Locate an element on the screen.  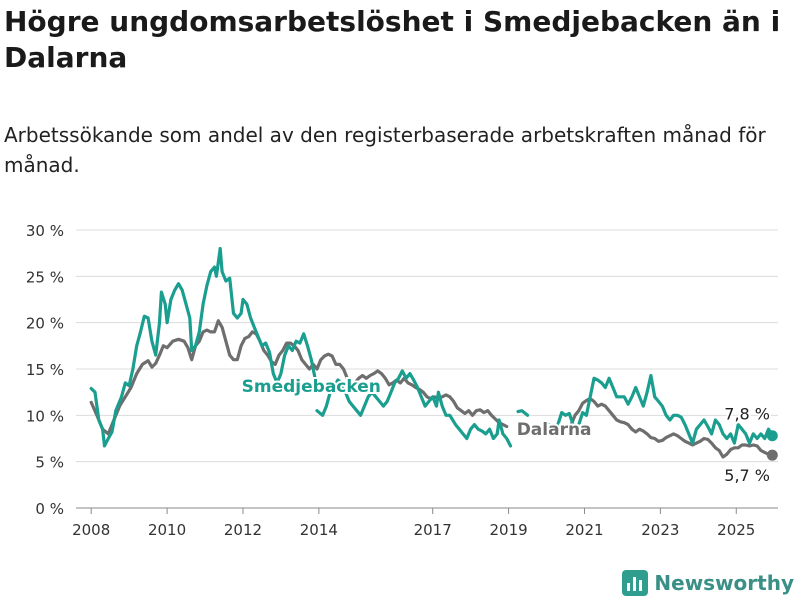
y-tick-label: 20 % is located at coordinates (45, 324).